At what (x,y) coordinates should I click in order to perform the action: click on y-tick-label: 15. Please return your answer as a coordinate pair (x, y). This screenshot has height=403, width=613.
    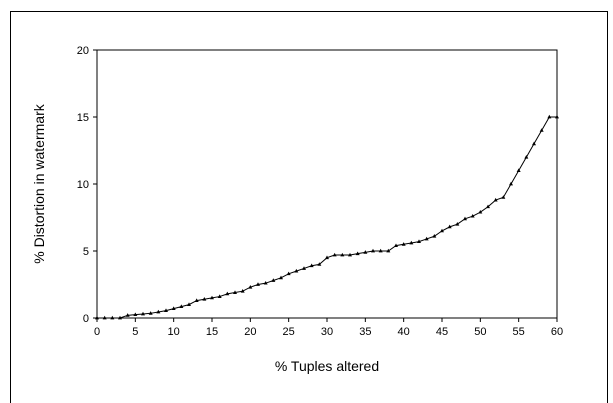
    Looking at the image, I should click on (83, 118).